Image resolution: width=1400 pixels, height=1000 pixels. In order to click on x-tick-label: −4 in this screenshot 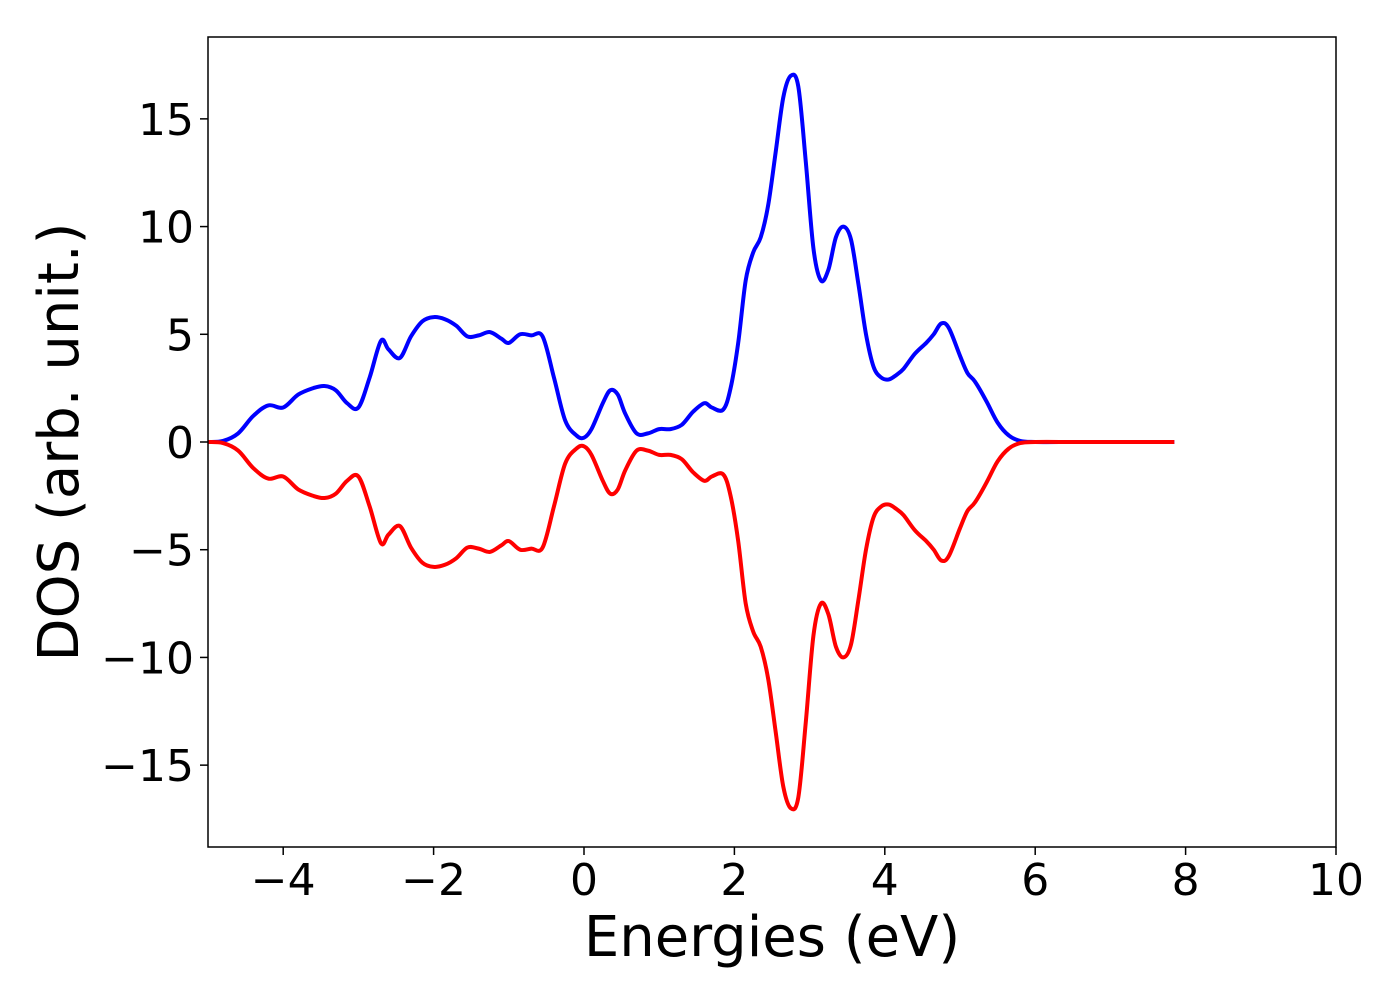, I will do `click(283, 880)`.